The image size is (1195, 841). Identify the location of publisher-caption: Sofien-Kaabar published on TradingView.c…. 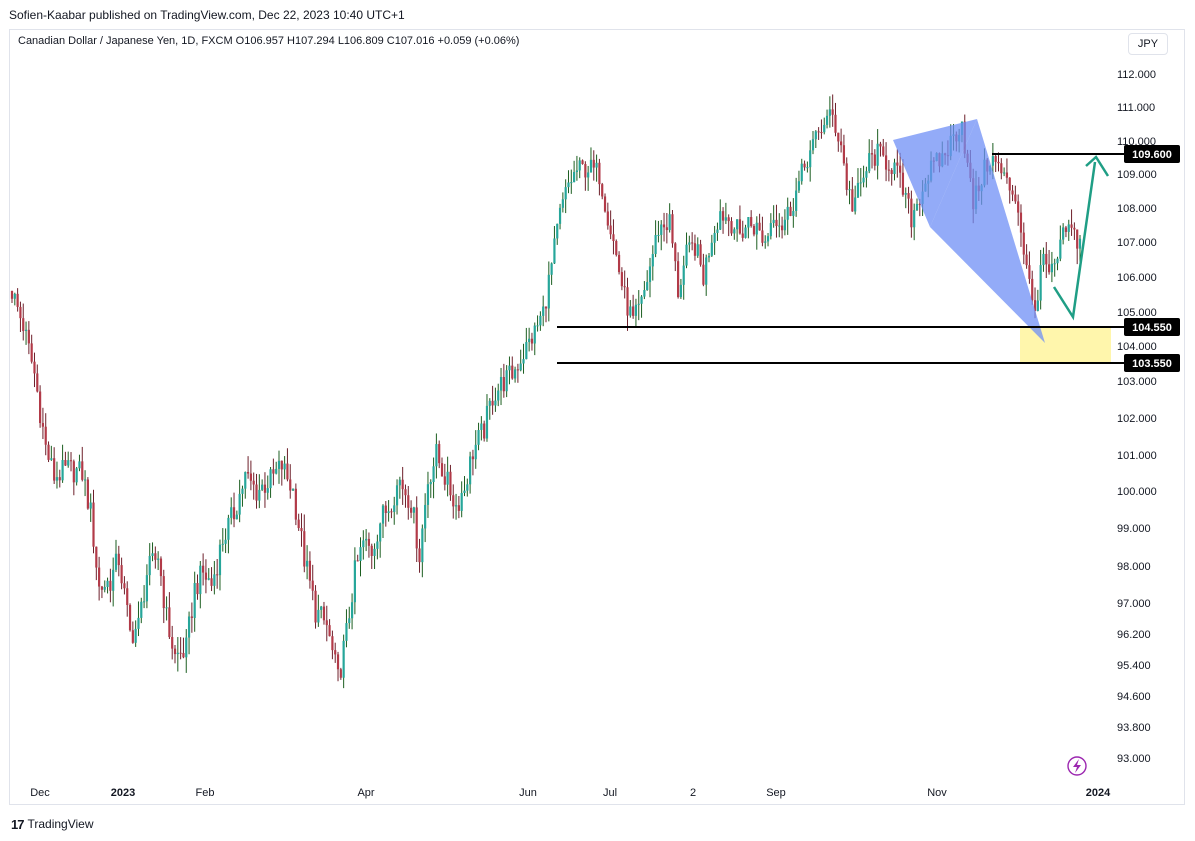
(207, 15).